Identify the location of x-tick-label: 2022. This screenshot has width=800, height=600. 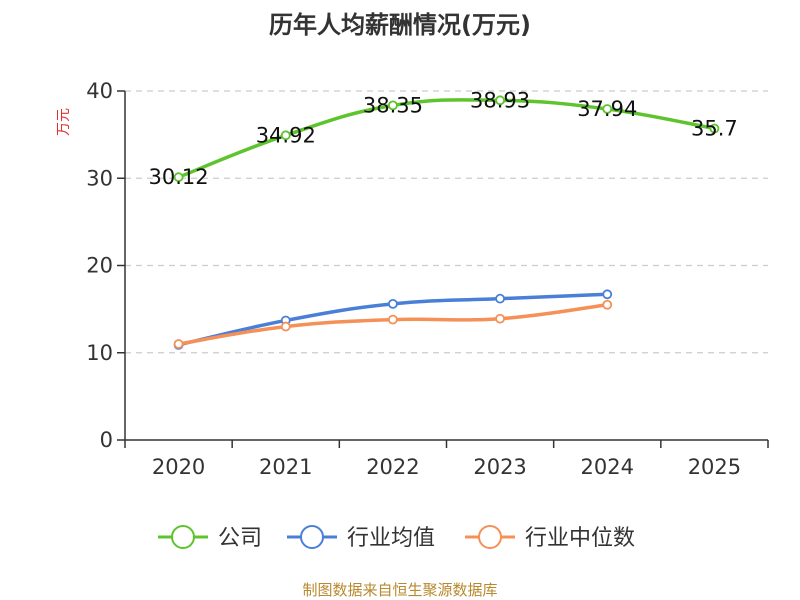
(392, 467).